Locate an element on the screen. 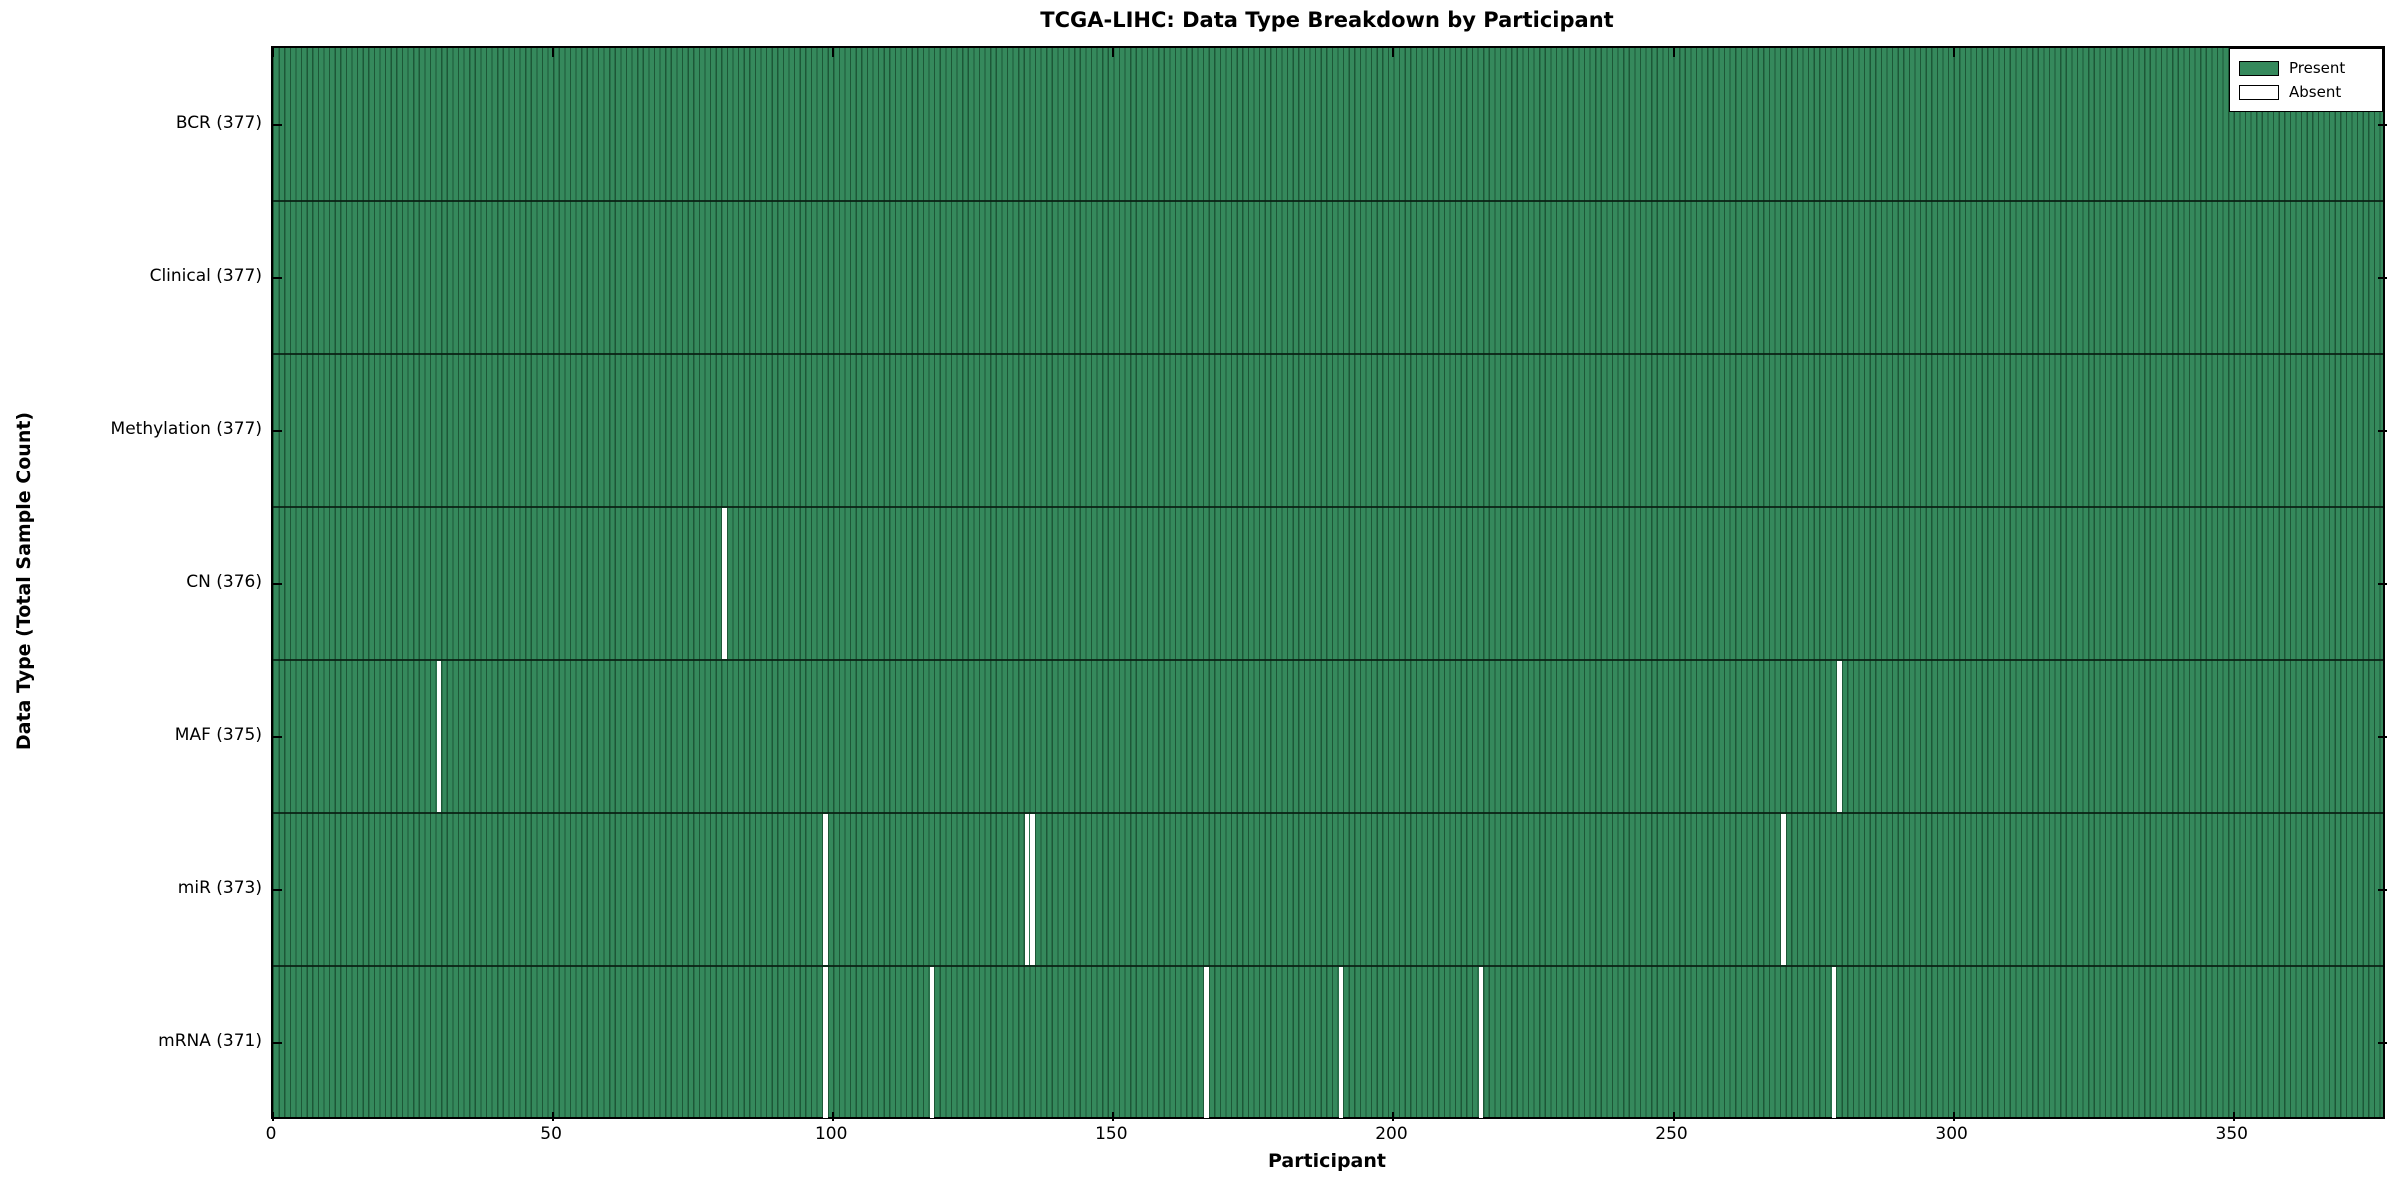  present-swatch-icon is located at coordinates (2259, 68).